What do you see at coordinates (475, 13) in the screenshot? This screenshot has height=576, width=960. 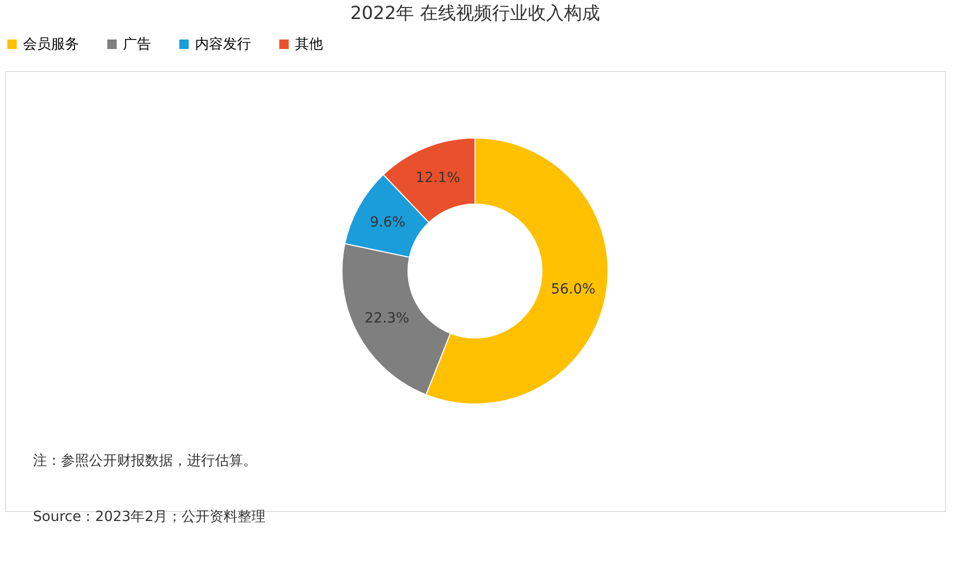 I see `chart-title: 2022年 在线视频行业收入构成` at bounding box center [475, 13].